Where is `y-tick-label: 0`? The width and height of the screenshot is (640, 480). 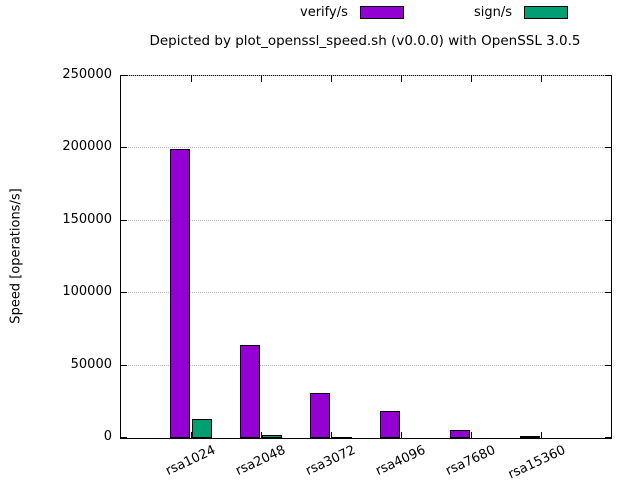 y-tick-label: 0 is located at coordinates (107, 436).